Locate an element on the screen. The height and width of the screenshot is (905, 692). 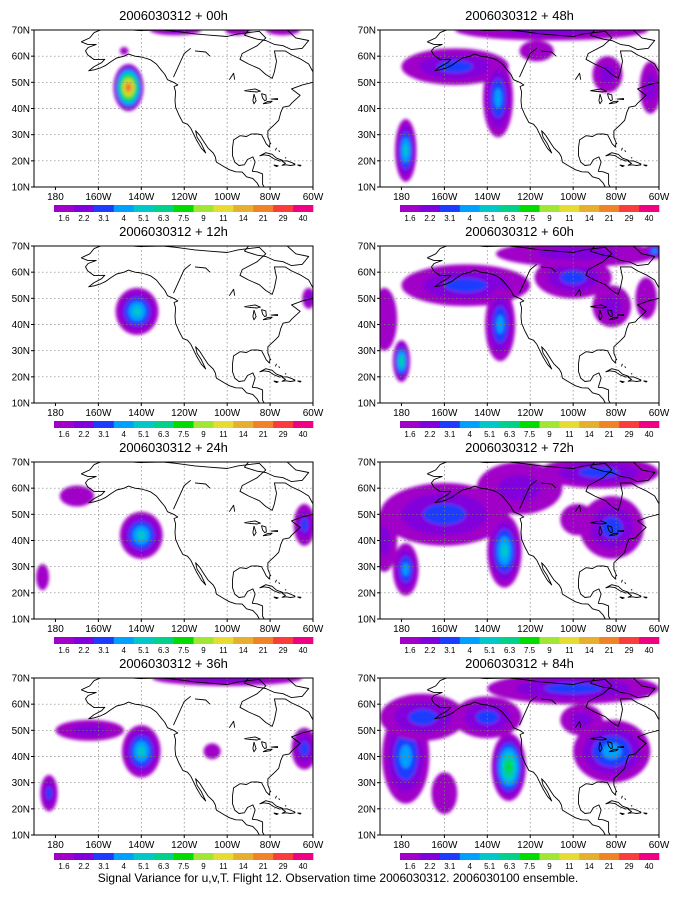
lat-tick-label: 40N is located at coordinates (21, 541).